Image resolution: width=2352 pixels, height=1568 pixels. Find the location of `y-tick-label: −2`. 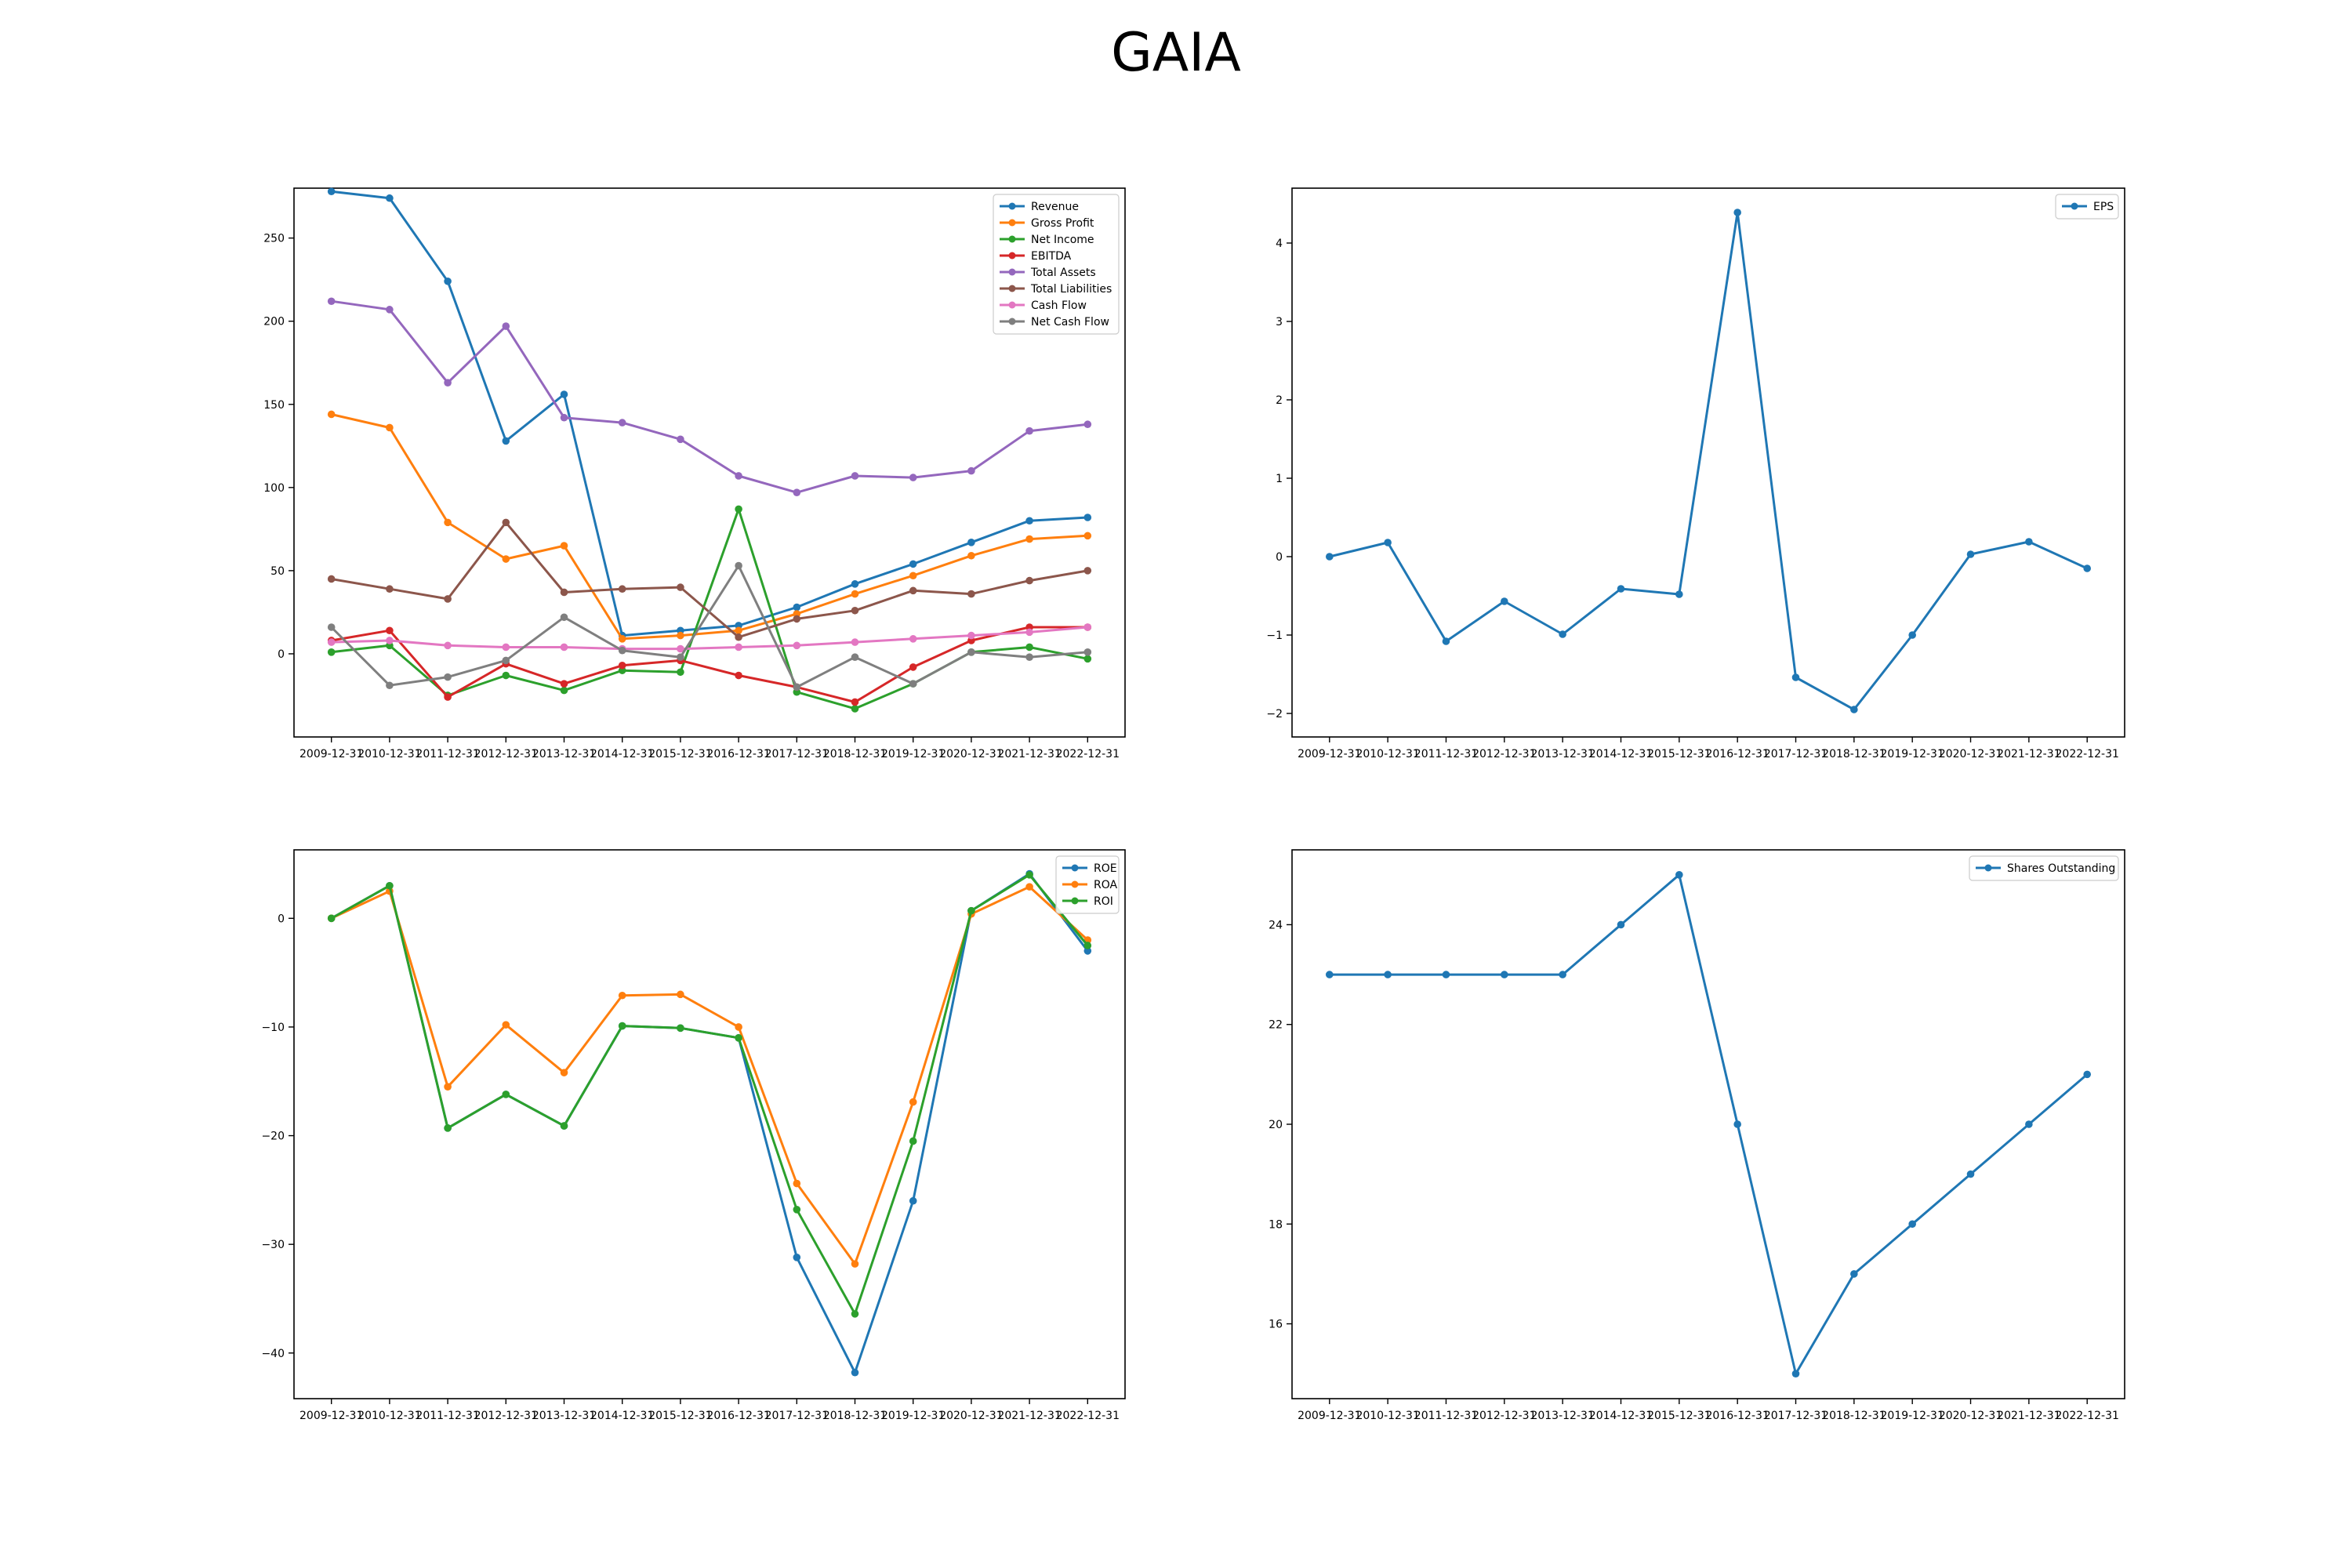

y-tick-label: −2 is located at coordinates (1274, 714).